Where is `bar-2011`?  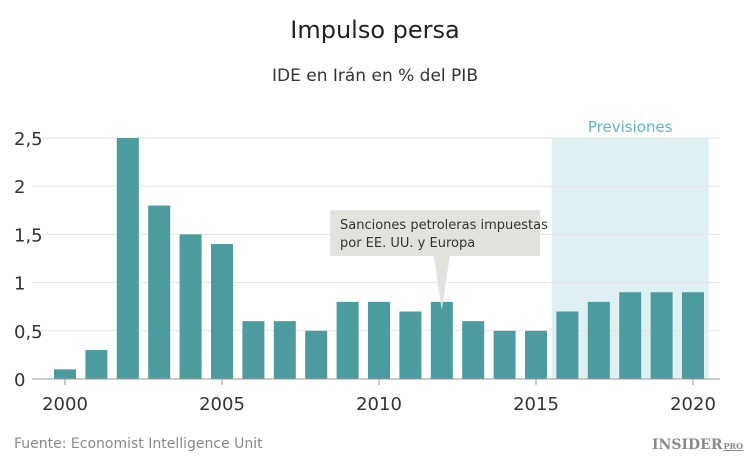 bar-2011 is located at coordinates (410, 345).